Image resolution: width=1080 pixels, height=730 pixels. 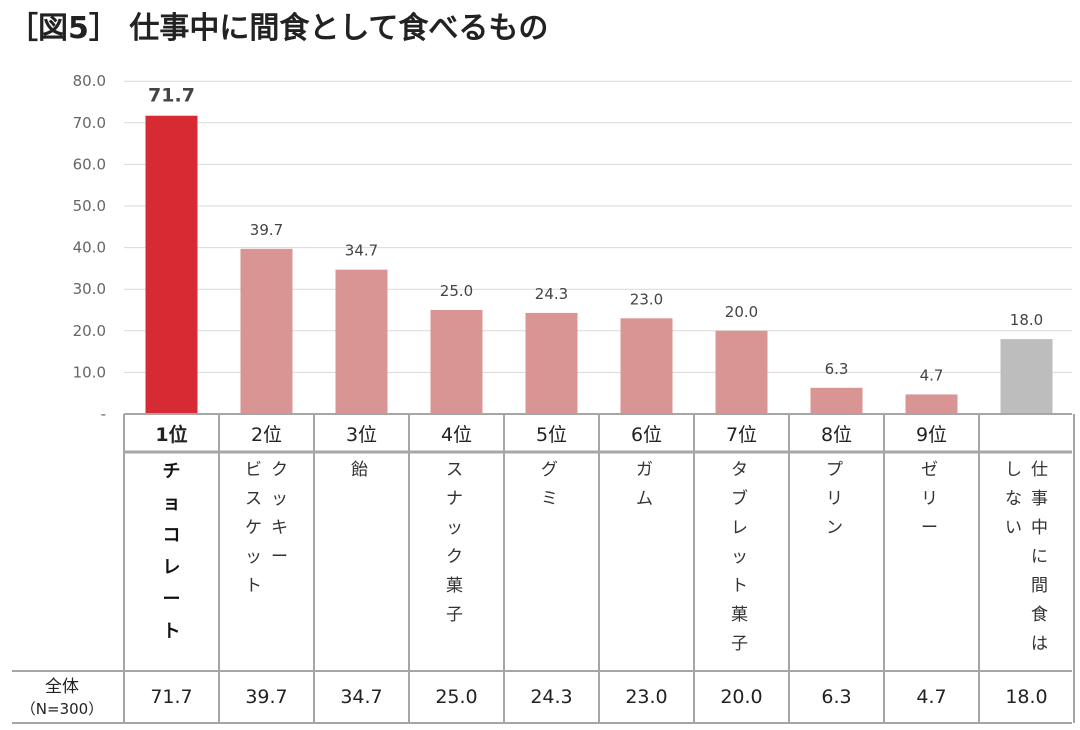 I want to click on category-name: スナック菓子, so click(x=454, y=542).